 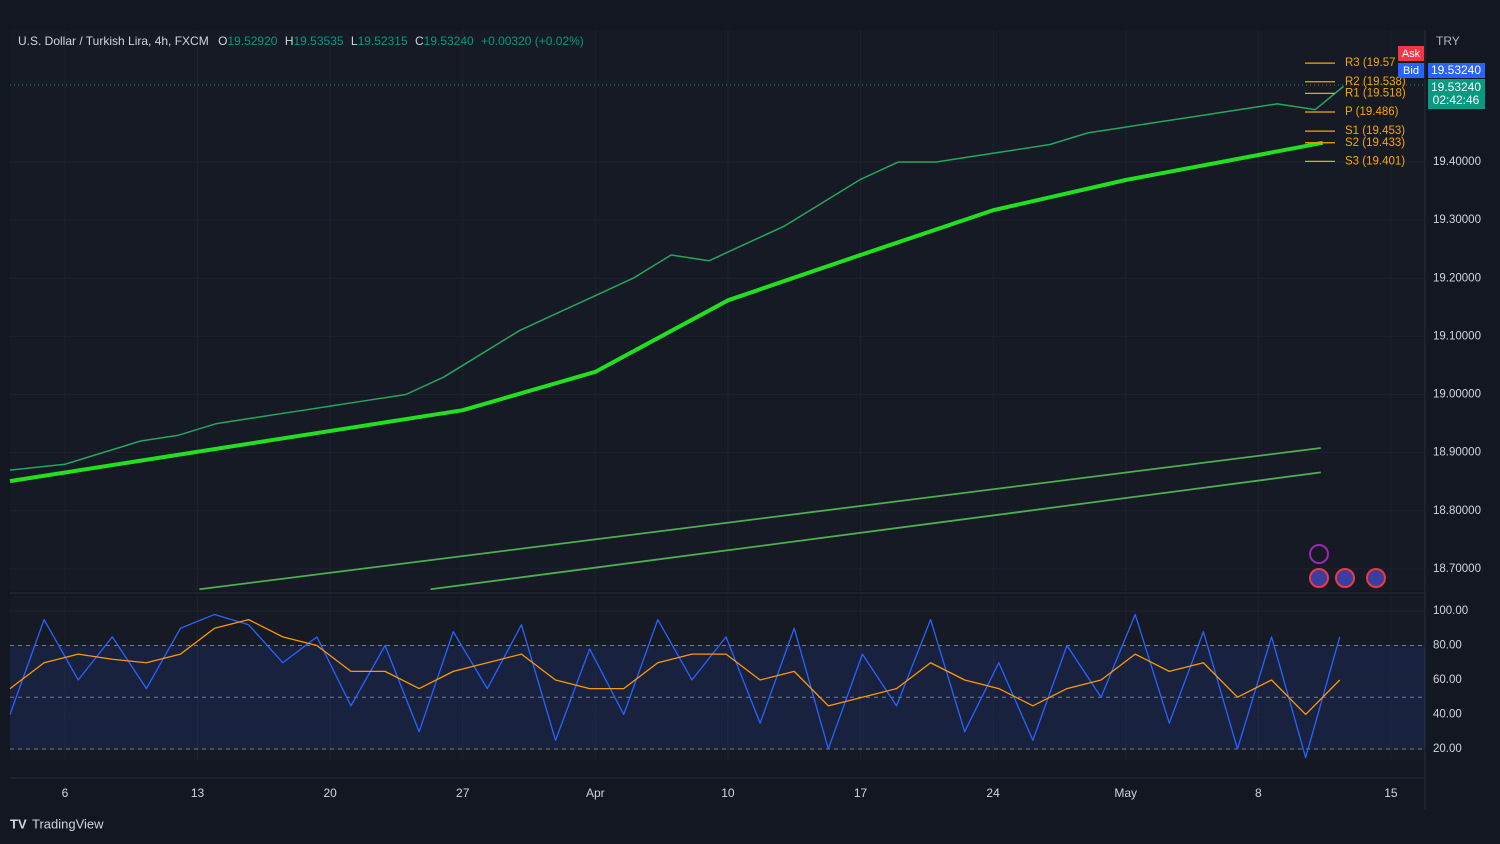 I want to click on y-tick-label: 80.00, so click(x=1447, y=646).